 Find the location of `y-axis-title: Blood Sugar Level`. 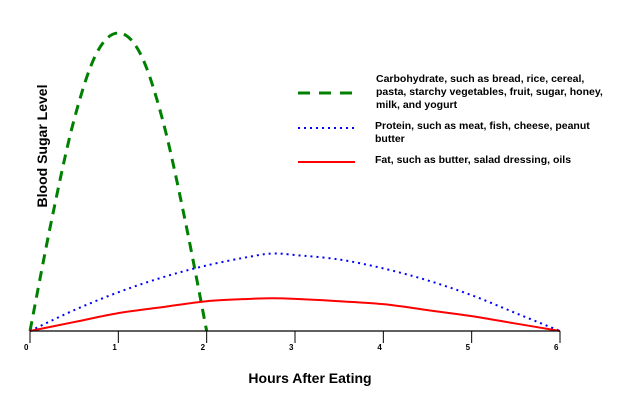

y-axis-title: Blood Sugar Level is located at coordinates (42, 146).